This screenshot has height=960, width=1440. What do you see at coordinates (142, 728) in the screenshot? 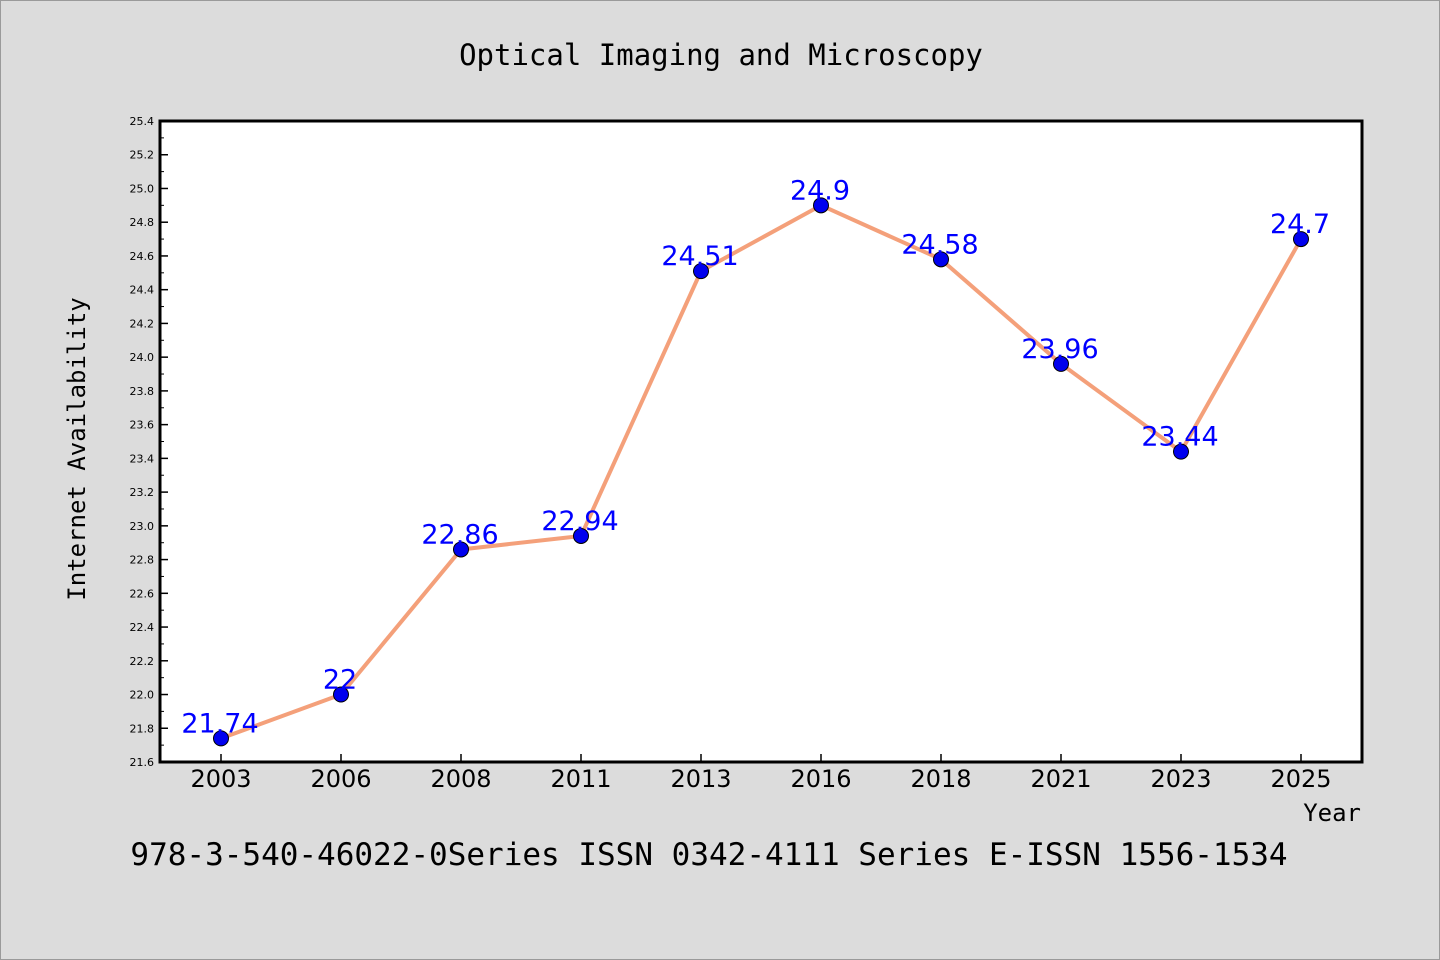
I see `y-tick-label: 21.8` at bounding box center [142, 728].